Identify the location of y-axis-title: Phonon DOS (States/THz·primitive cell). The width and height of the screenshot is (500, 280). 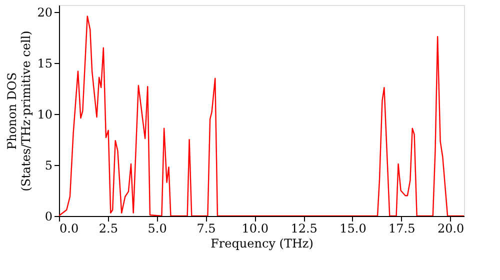
(19, 111).